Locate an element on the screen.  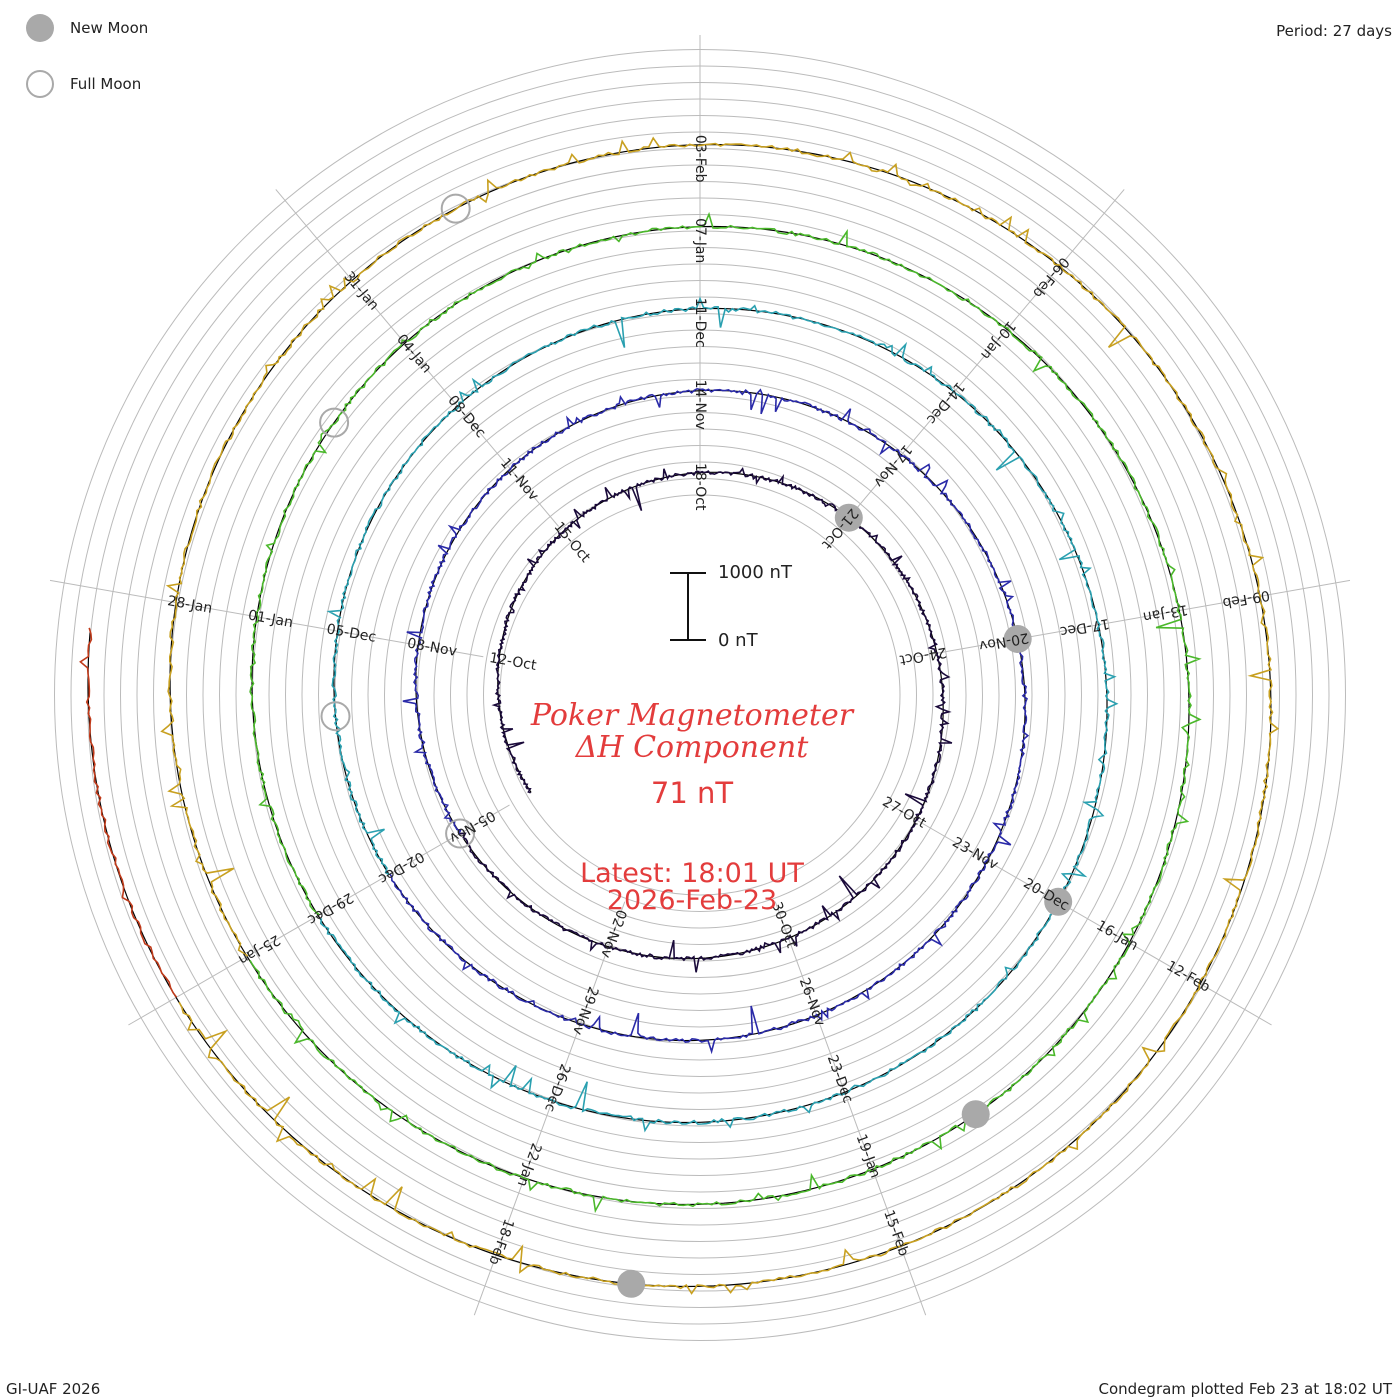
tick-label: 07-Jan is located at coordinates (700, 240).